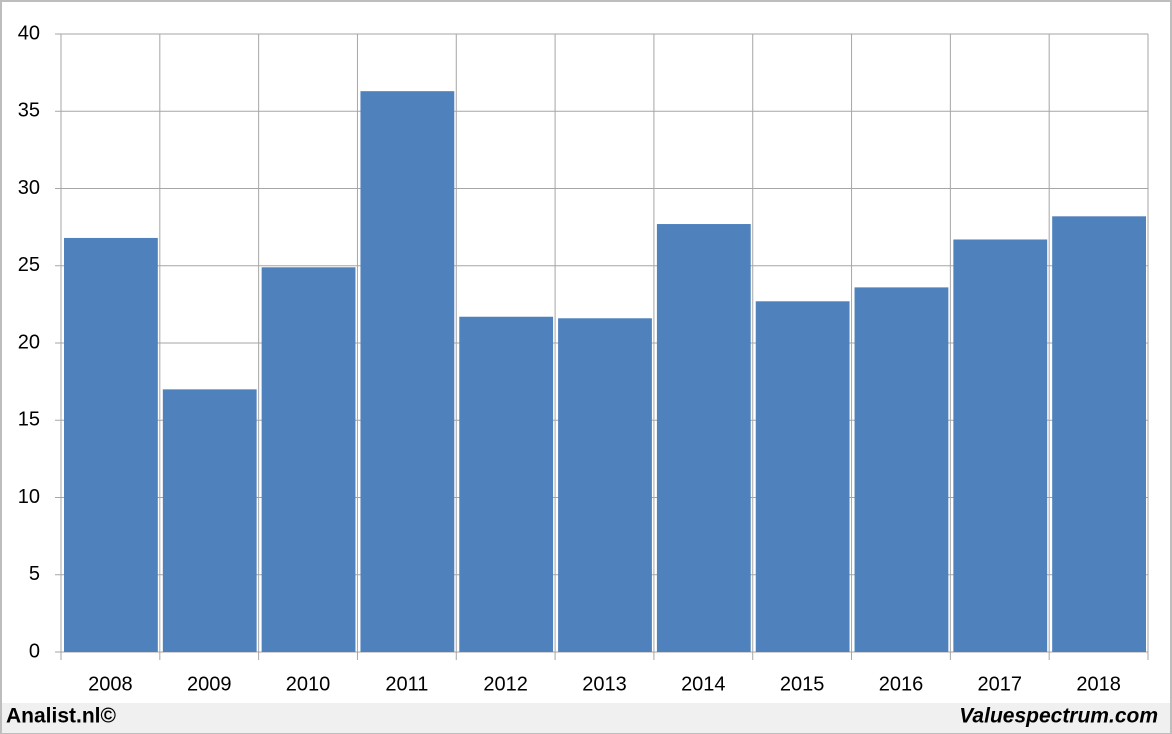 The image size is (1172, 734). What do you see at coordinates (1058, 716) in the screenshot?
I see `credit-right: Valuespectrum.com` at bounding box center [1058, 716].